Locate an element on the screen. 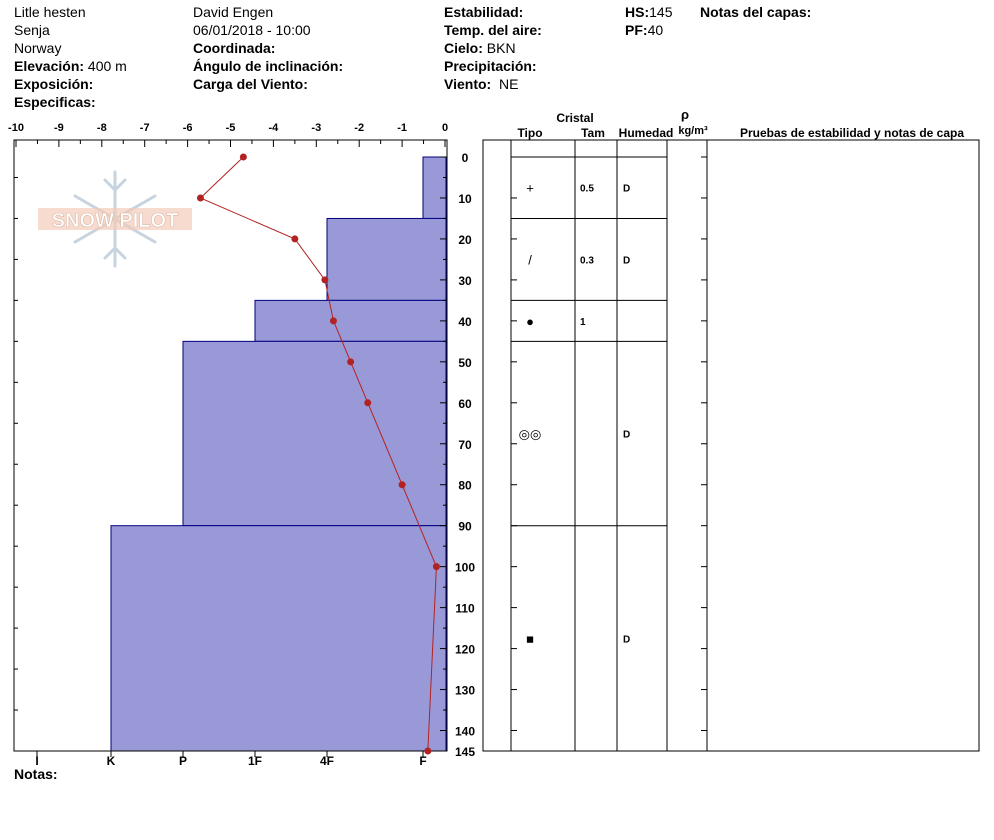 Image resolution: width=994 pixels, height=840 pixels. size-header: Tam is located at coordinates (593, 133).